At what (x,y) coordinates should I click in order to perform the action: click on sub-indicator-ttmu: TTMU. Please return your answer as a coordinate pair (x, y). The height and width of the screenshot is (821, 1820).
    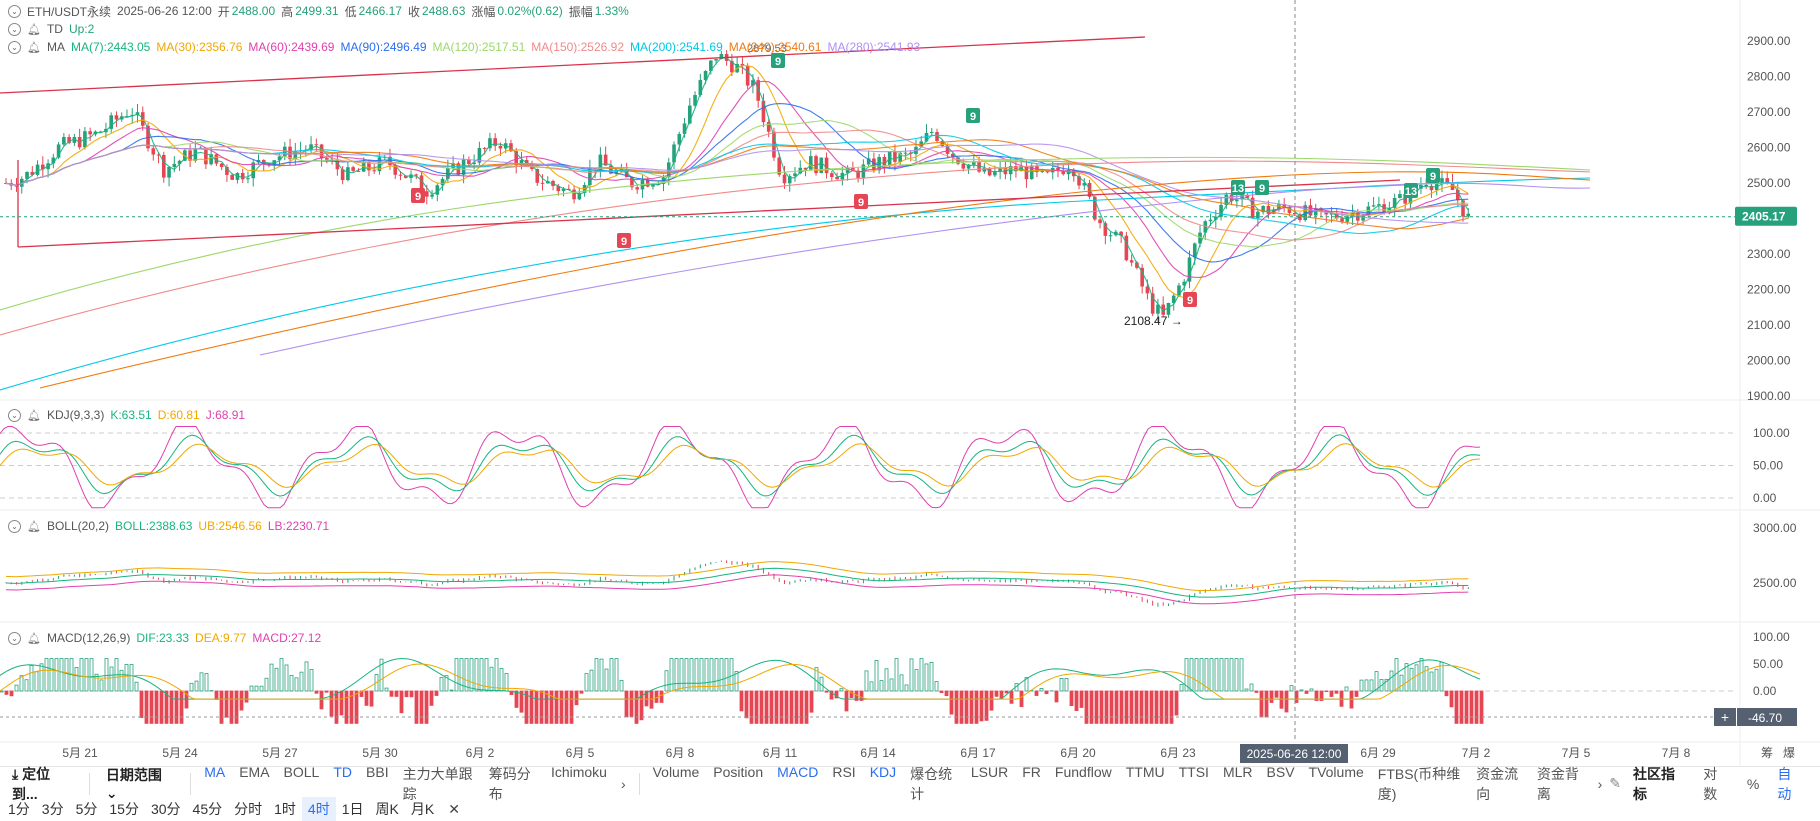
    Looking at the image, I should click on (1145, 771).